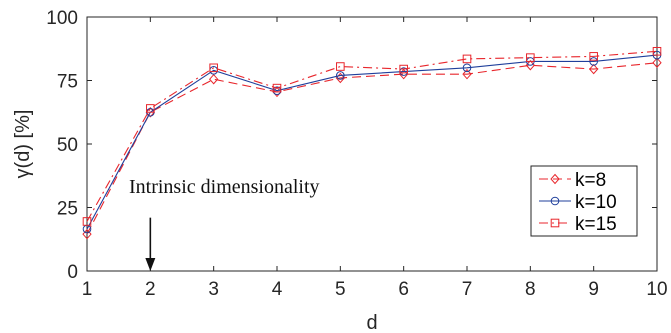 Image resolution: width=671 pixels, height=333 pixels. What do you see at coordinates (213, 289) in the screenshot?
I see `x-tick-label: 3` at bounding box center [213, 289].